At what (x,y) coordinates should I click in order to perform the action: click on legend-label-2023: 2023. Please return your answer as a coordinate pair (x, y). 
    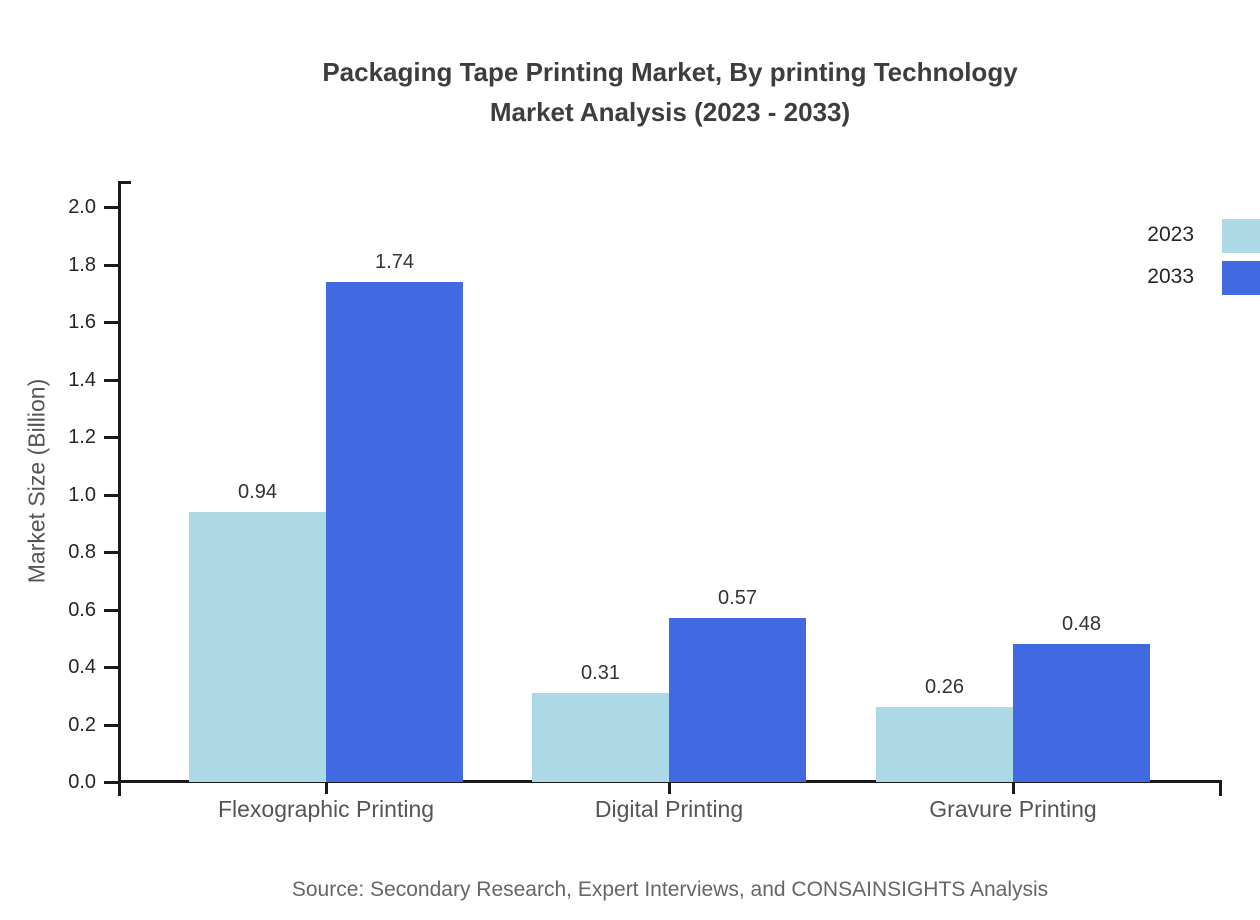
    Looking at the image, I should click on (1170, 234).